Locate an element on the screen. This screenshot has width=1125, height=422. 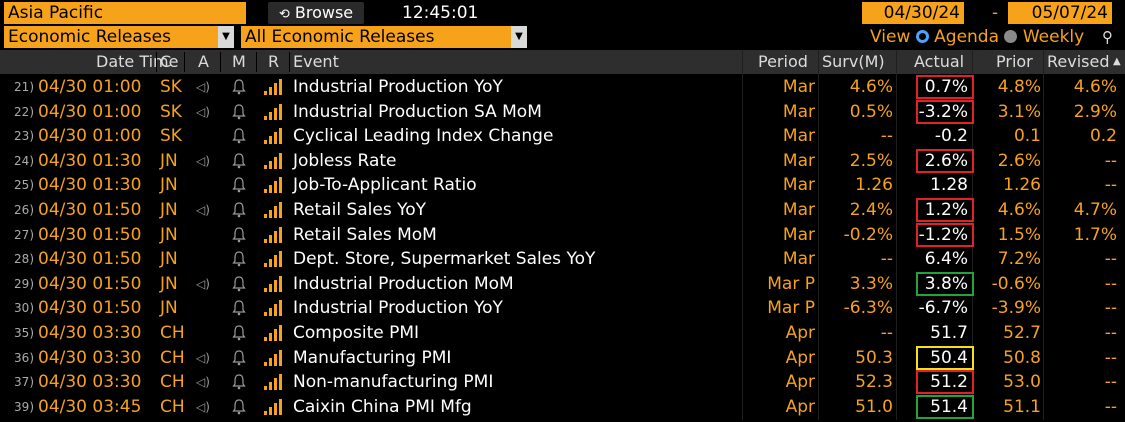
row-datetime: 04/30 01:00 is located at coordinates (98, 87).